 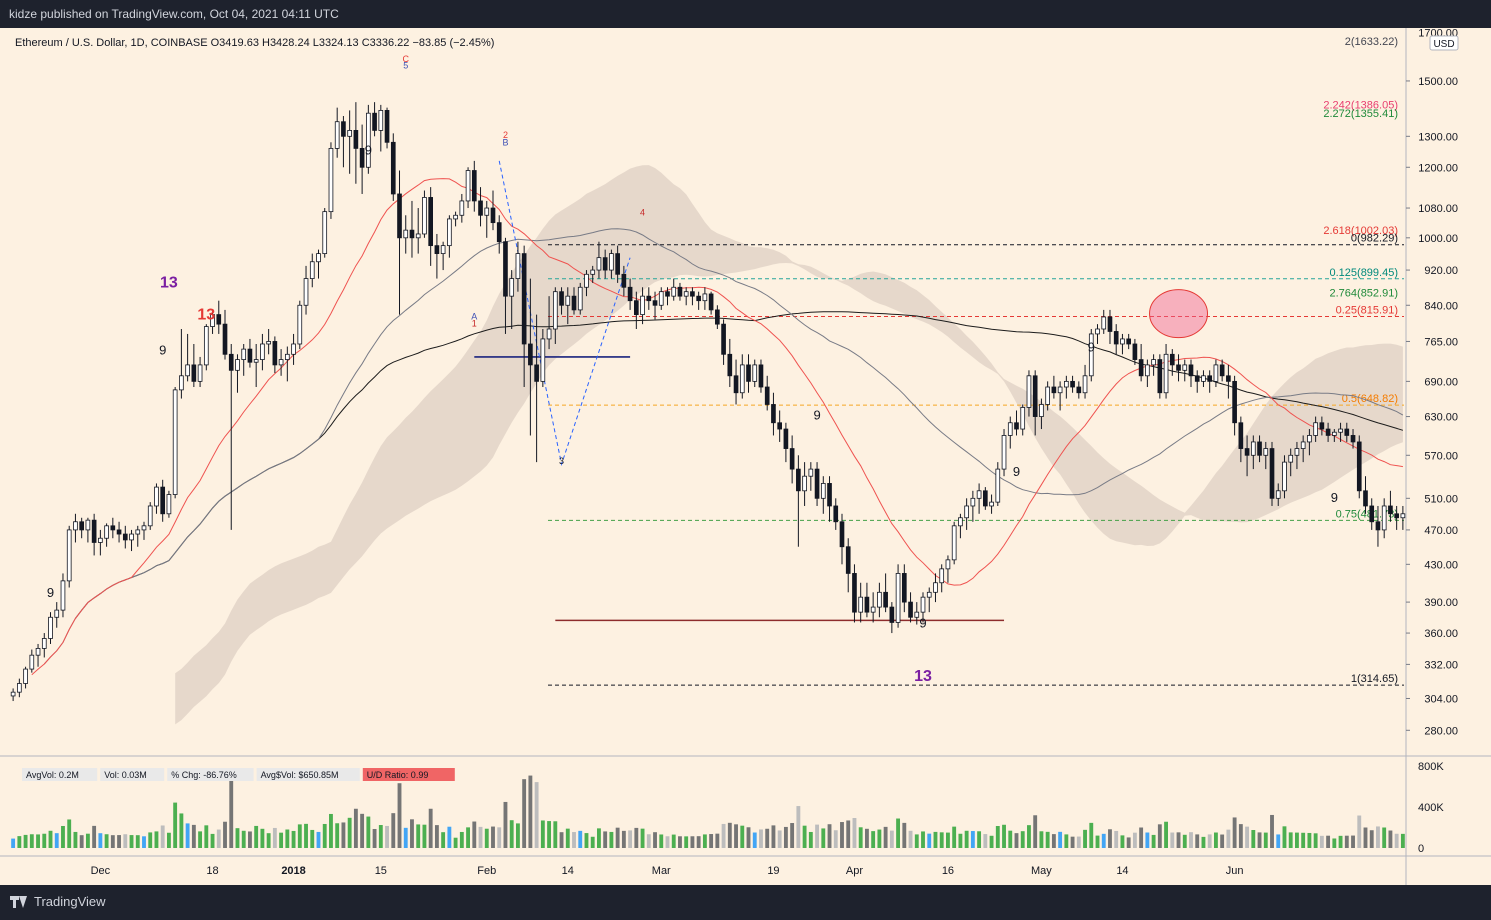 I want to click on fib-label-3: 2.618(1002.03), so click(x=1360, y=231).